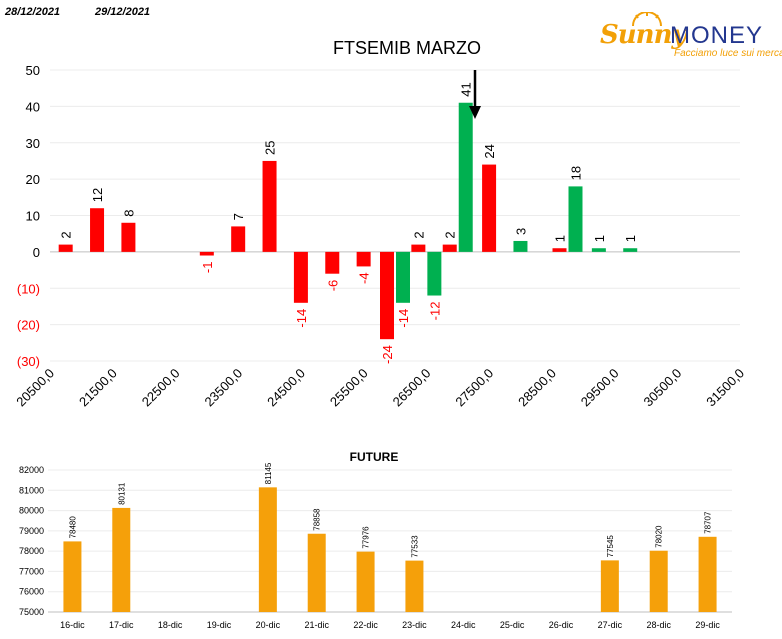 Image resolution: width=782 pixels, height=639 pixels. Describe the element at coordinates (35, 388) in the screenshot. I see `c1-xtick-label: 20500,0` at that location.